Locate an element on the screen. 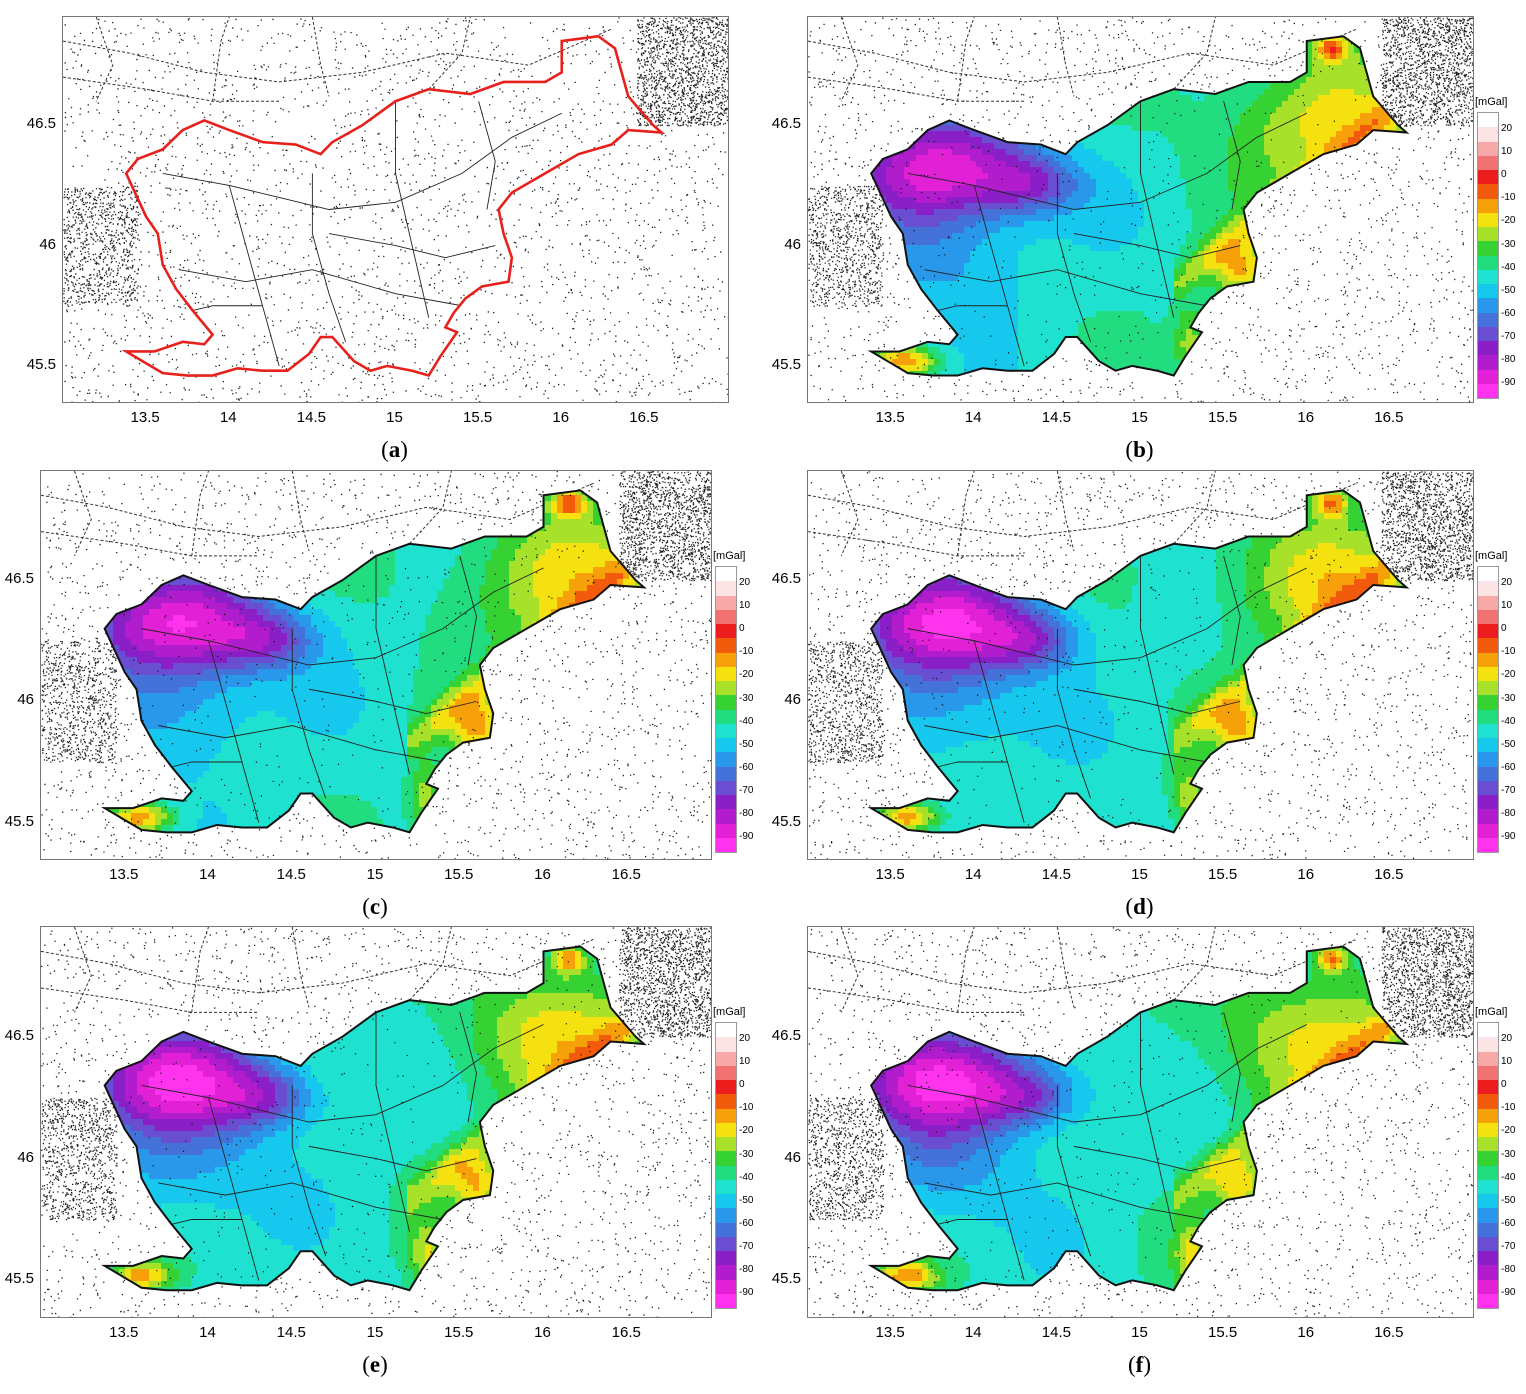 The width and height of the screenshot is (1526, 1394). colorbar-tick-label: -70 is located at coordinates (746, 1246).